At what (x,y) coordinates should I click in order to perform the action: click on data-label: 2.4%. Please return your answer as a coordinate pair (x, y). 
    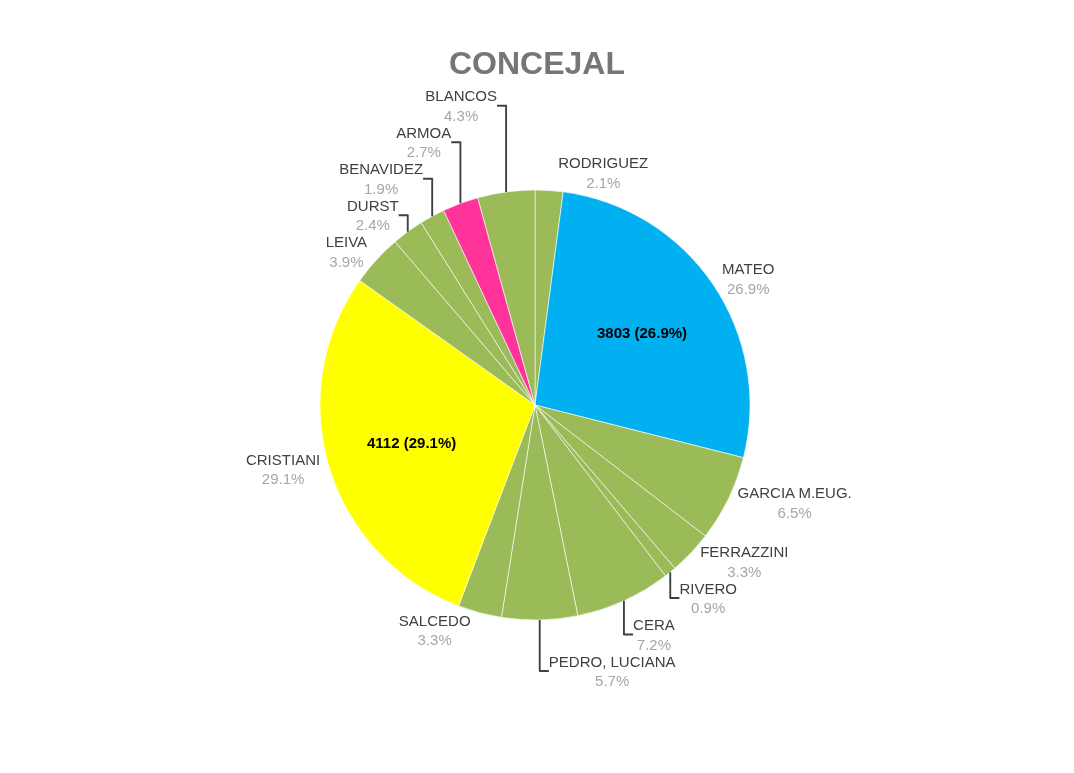
    Looking at the image, I should click on (372, 225).